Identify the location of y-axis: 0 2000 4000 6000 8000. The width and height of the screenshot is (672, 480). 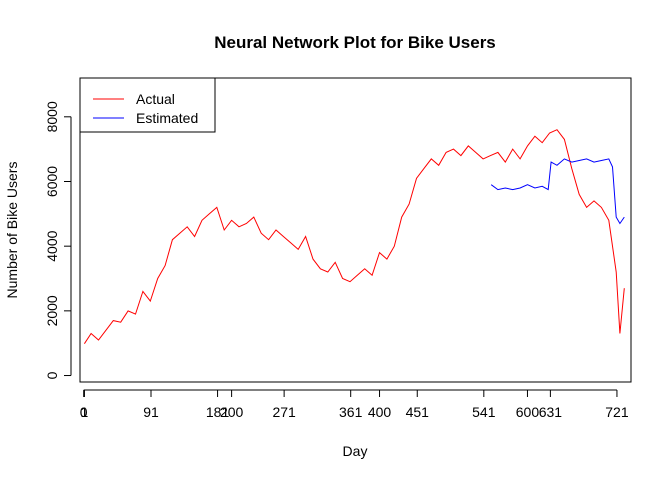
(58, 240).